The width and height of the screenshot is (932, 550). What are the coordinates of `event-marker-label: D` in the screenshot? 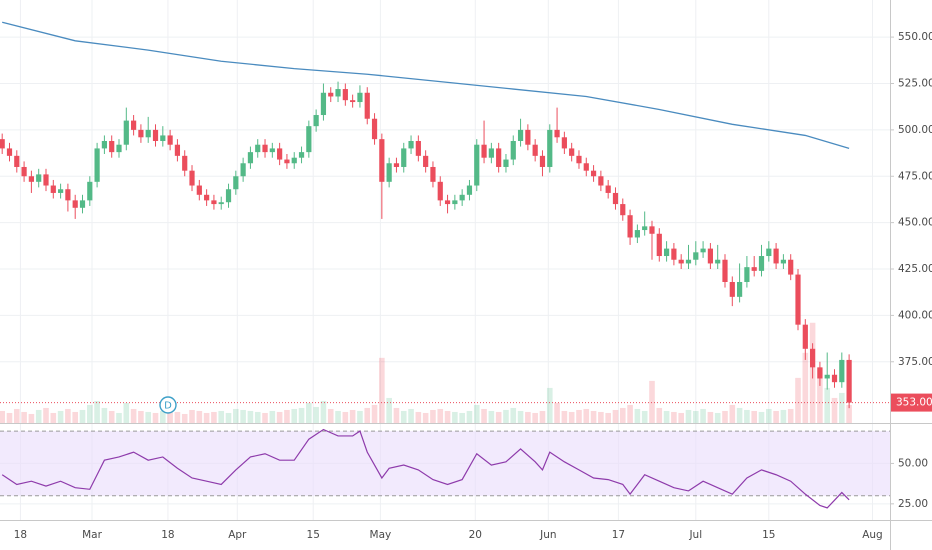 It's located at (168, 406).